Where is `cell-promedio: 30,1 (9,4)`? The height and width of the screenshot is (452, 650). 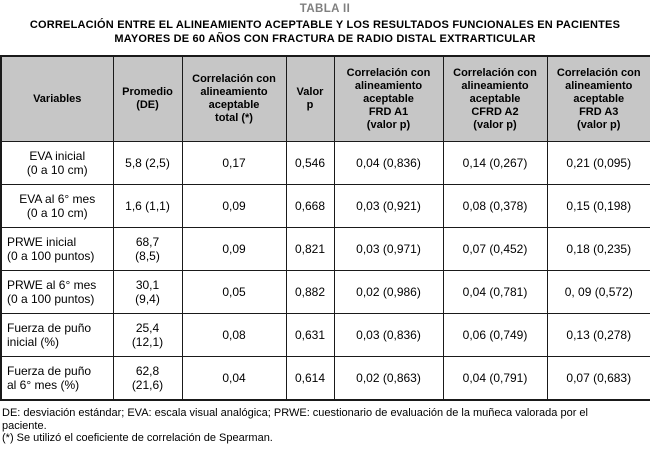 cell-promedio: 30,1 (9,4) is located at coordinates (147, 292).